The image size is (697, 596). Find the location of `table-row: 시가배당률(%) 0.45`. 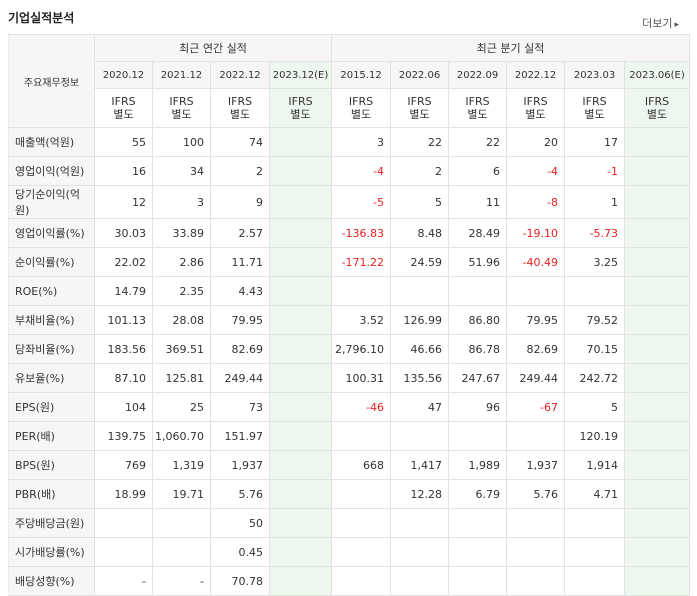

table-row: 시가배당률(%) 0.45 is located at coordinates (349, 552).